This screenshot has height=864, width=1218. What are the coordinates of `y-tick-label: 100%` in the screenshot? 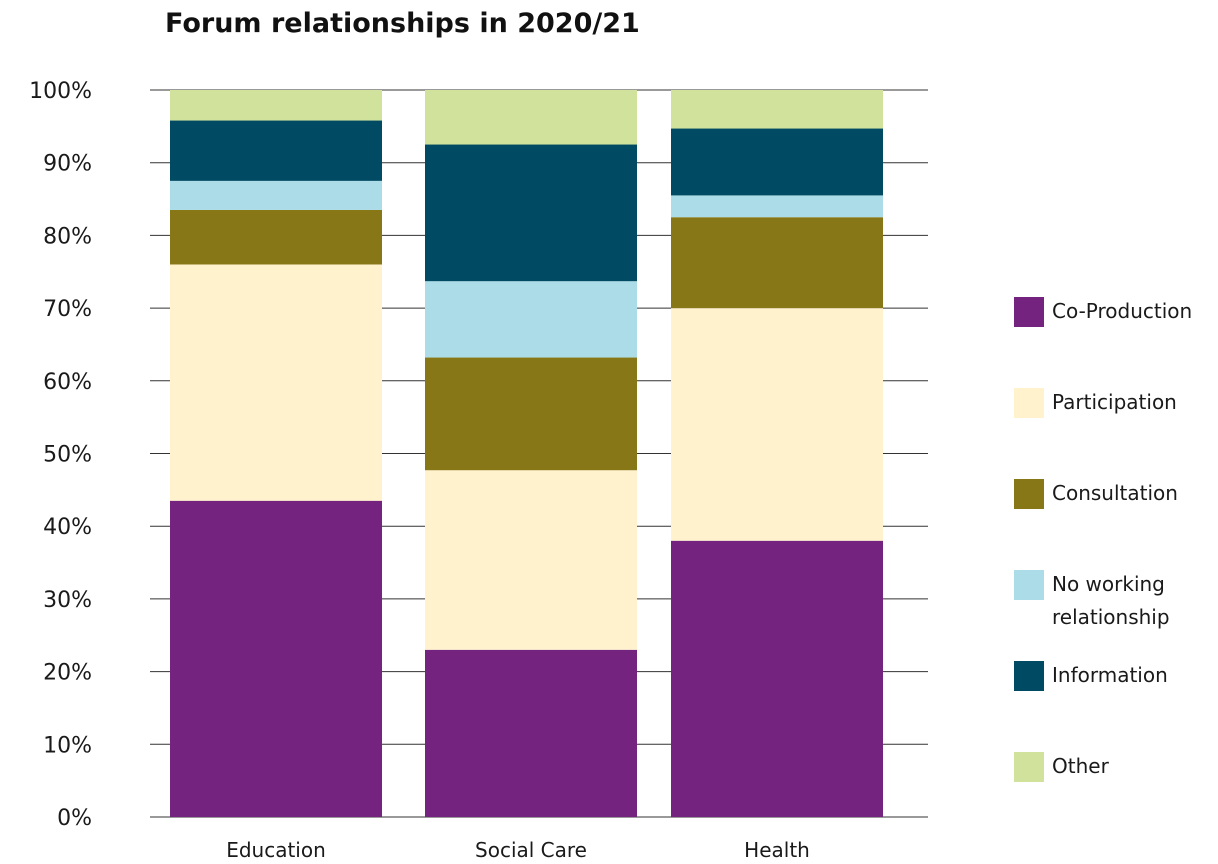 It's located at (60, 91).